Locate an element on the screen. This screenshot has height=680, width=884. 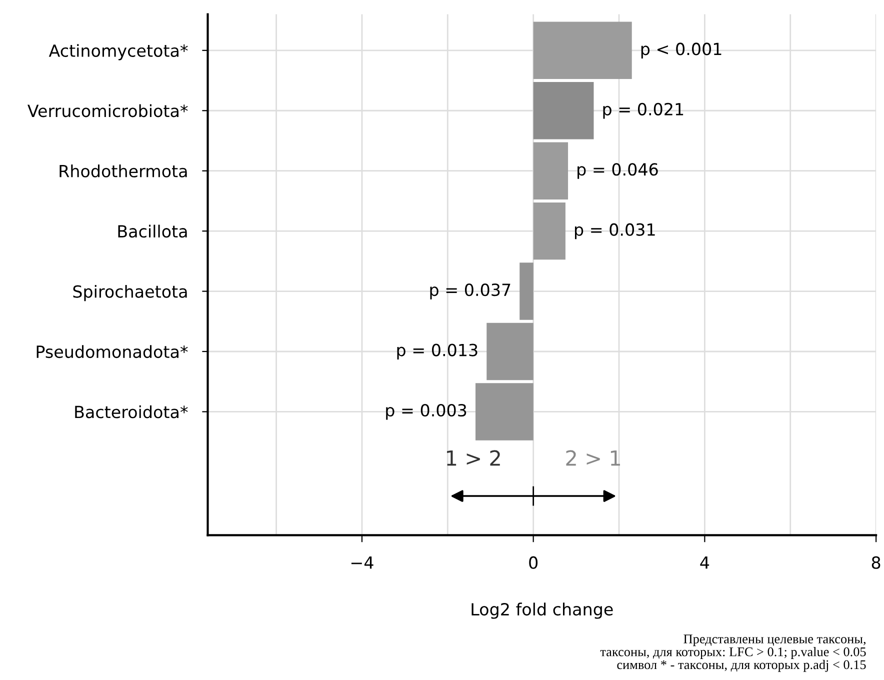
annotation: p = 0.031 is located at coordinates (614, 231).